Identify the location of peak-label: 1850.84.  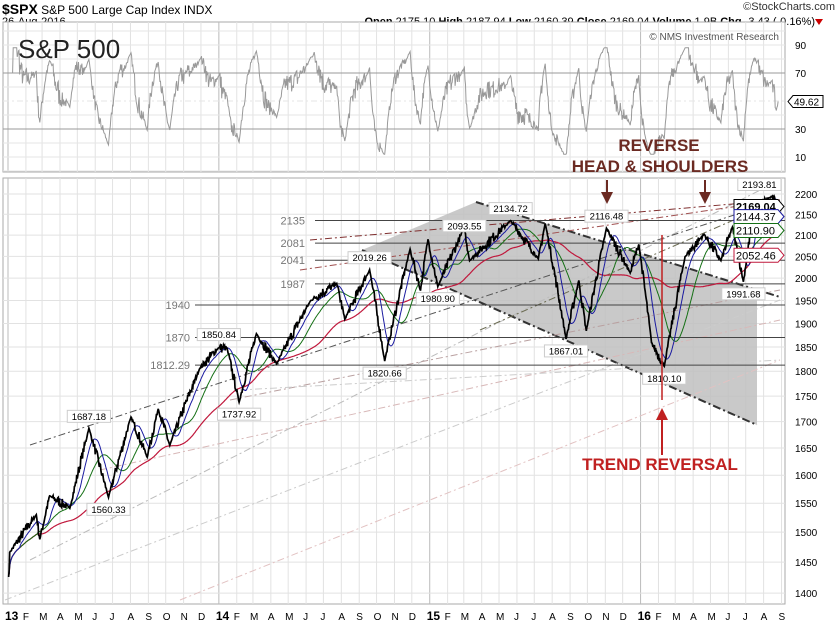
(219, 335).